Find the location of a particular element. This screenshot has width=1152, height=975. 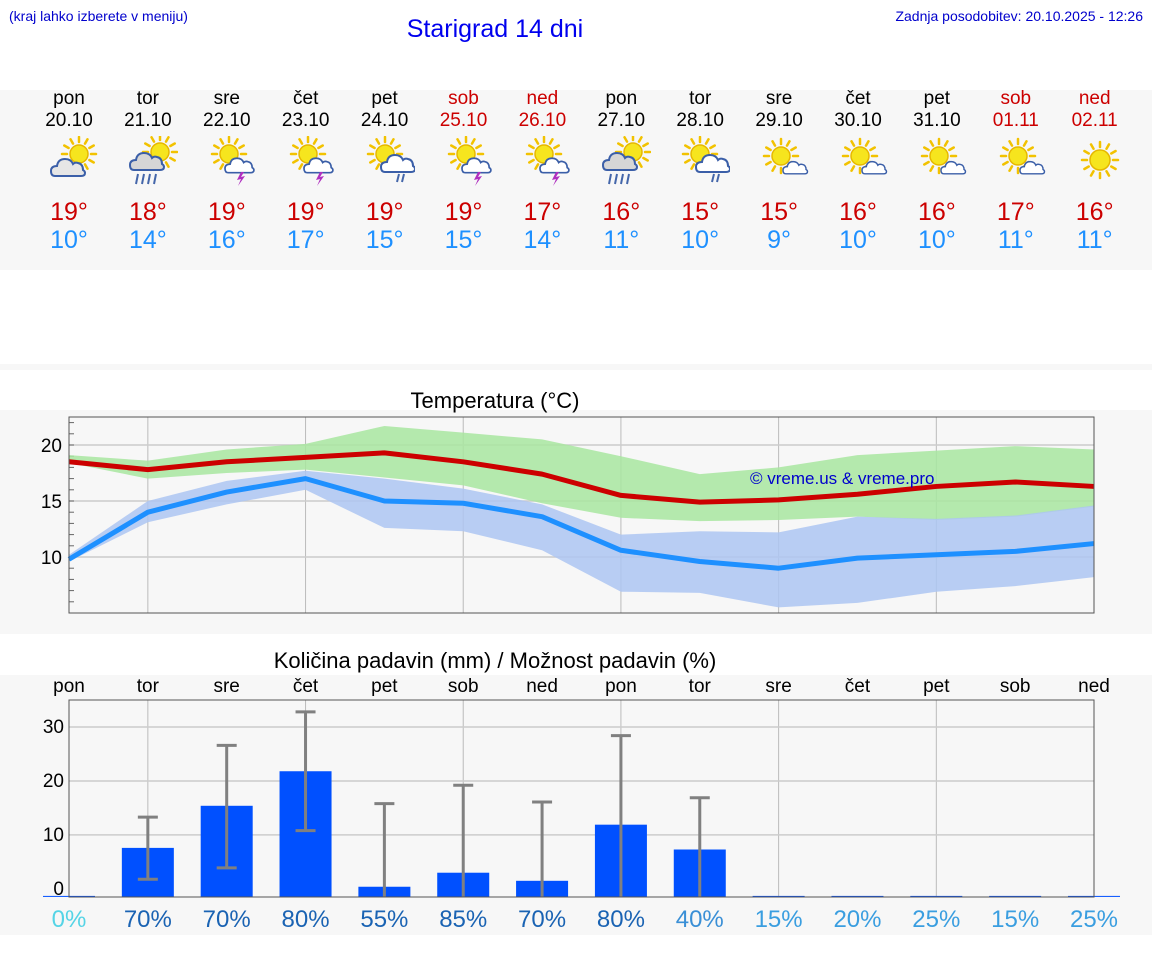

min-temperature: 14° is located at coordinates (147, 240).